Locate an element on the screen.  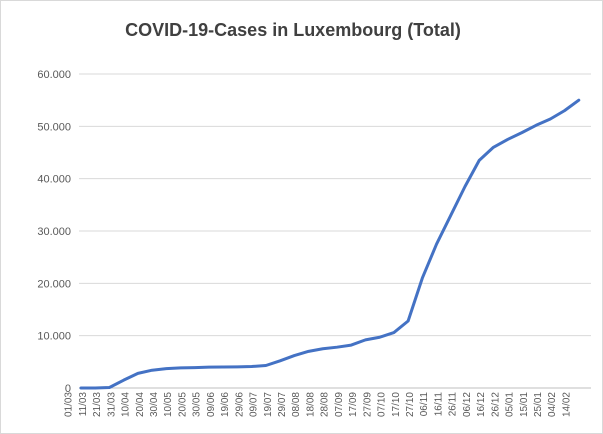
chart-title: COVID-19-Cases in Luxembourg (Total) is located at coordinates (293, 30).